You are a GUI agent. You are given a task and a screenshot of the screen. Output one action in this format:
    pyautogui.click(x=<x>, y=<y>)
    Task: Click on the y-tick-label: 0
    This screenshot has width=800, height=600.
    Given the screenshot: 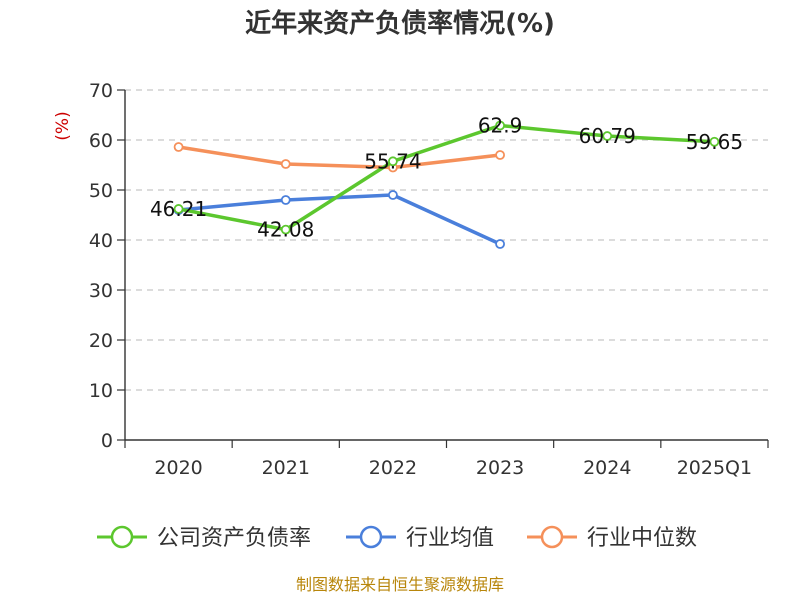 What is the action you would take?
    pyautogui.click(x=107, y=441)
    